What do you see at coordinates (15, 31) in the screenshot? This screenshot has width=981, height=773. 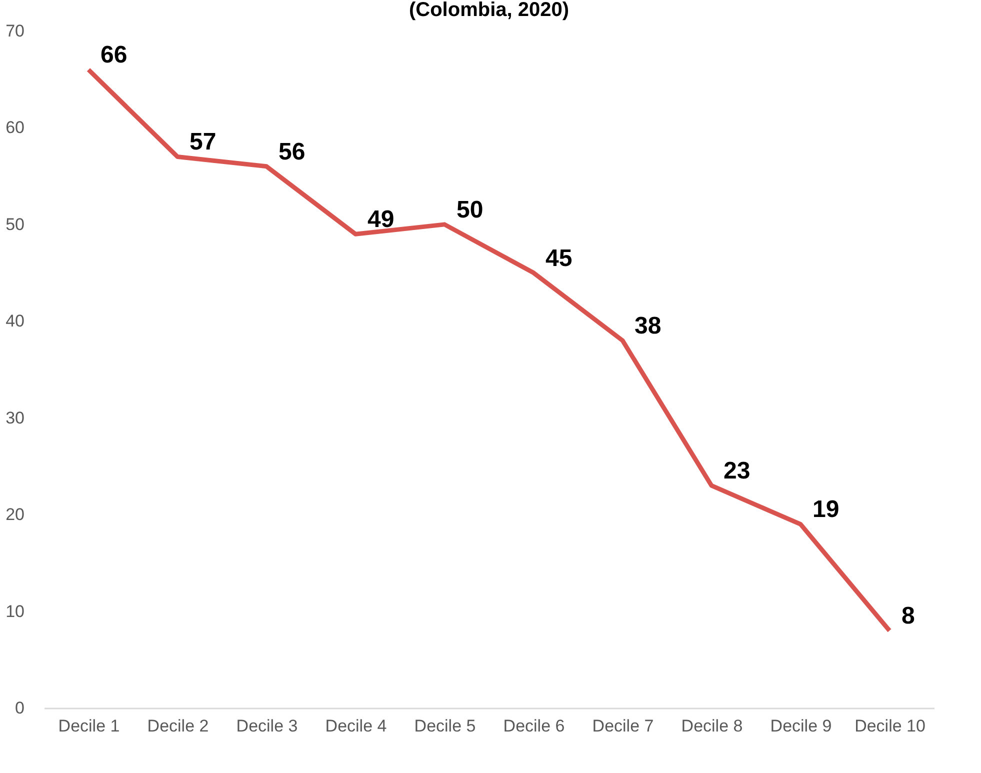 I see `y-tick-label: 70` at bounding box center [15, 31].